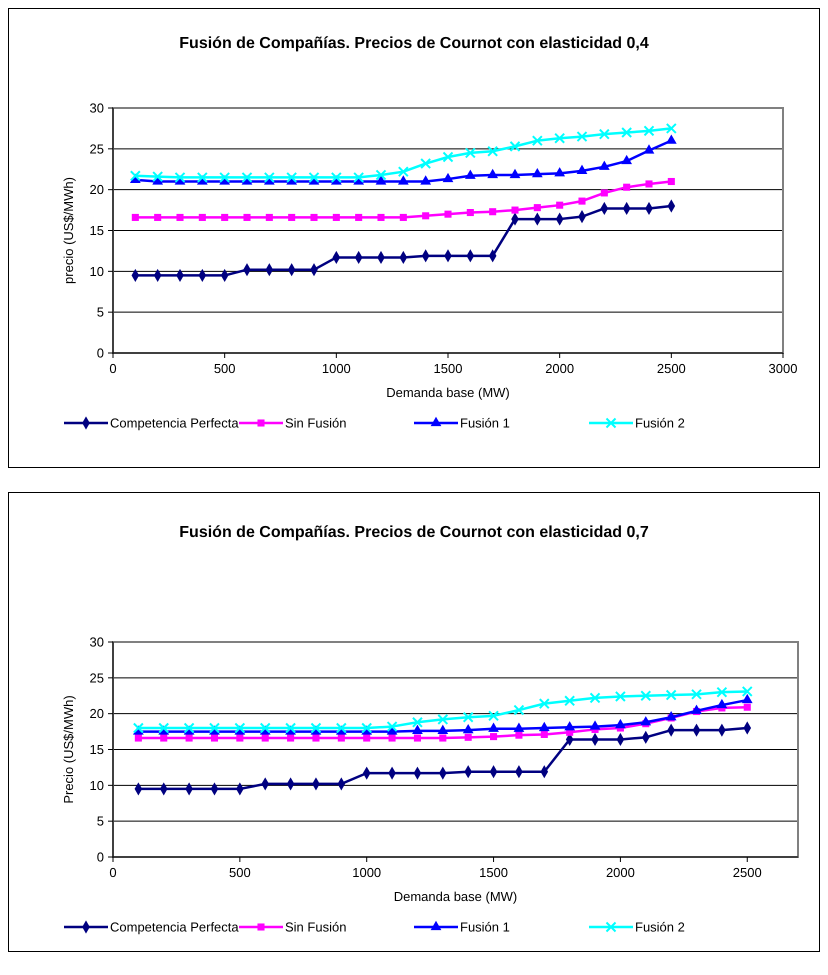  What do you see at coordinates (620, 872) in the screenshot?
I see `x-tick-label: 2000` at bounding box center [620, 872].